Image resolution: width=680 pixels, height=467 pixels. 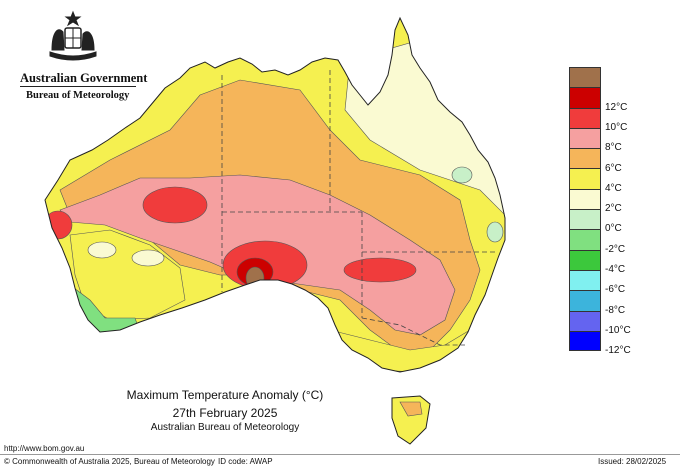 I want to click on footer-url: http://www.bom.gov.au, so click(x=44, y=448).